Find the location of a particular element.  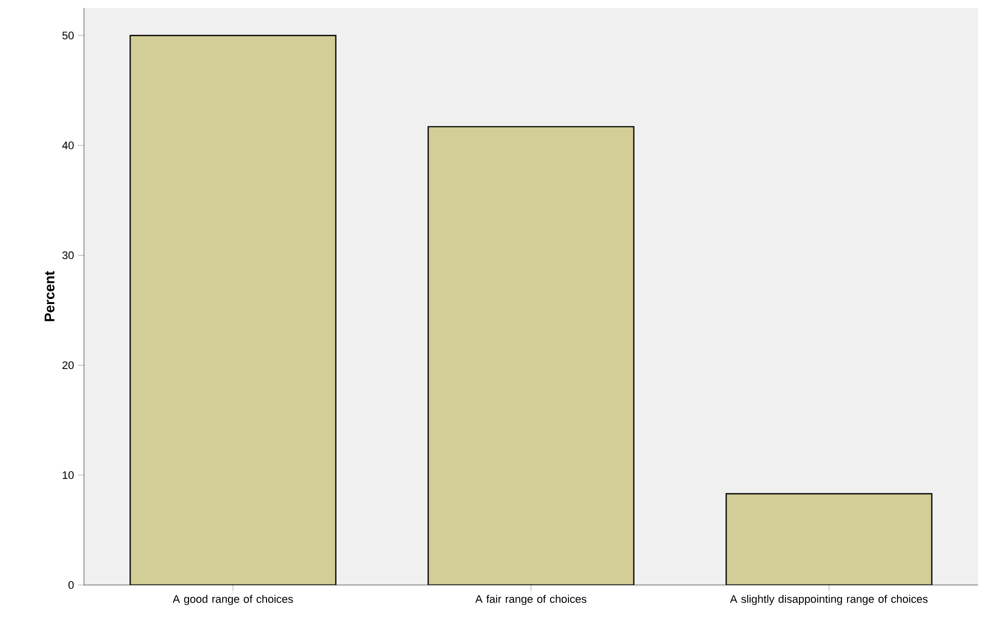

x-tick-label: A fair range of choices is located at coordinates (530, 600).